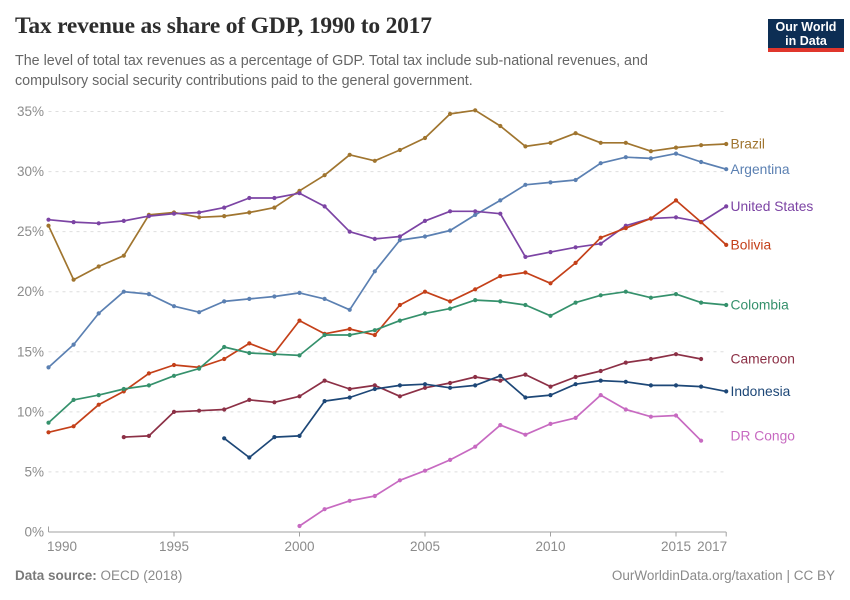 Image resolution: width=850 pixels, height=600 pixels. What do you see at coordinates (806, 35) in the screenshot?
I see `owid-logo: Our World in Data` at bounding box center [806, 35].